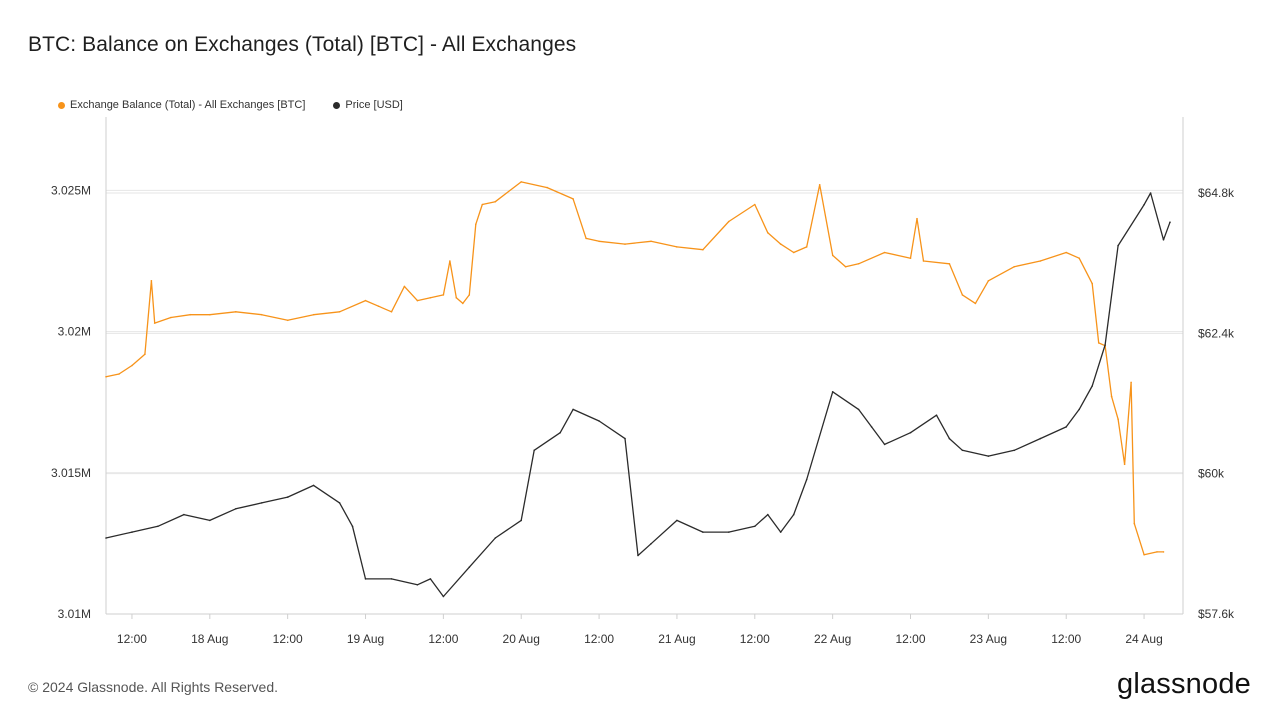 This screenshot has width=1279, height=720. What do you see at coordinates (74, 614) in the screenshot?
I see `y-left-tick-label: 3.01M` at bounding box center [74, 614].